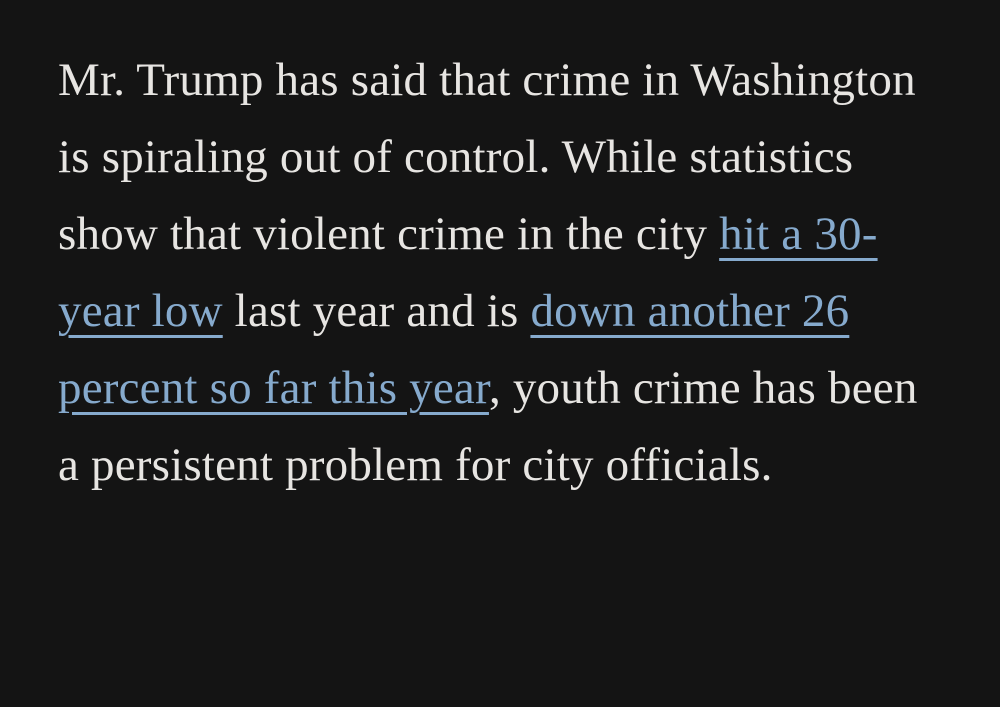 This screenshot has height=707, width=1000. What do you see at coordinates (454, 349) in the screenshot?
I see `link-down-26-percent: down another 26 percent so far this year` at bounding box center [454, 349].